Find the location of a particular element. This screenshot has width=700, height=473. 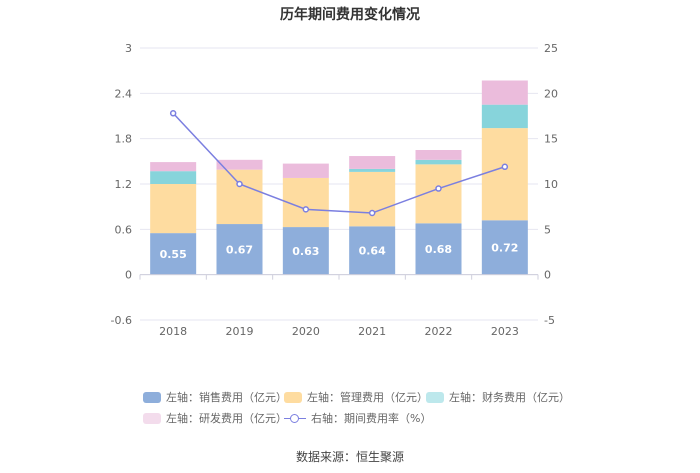

left-tick-label: -0.6 is located at coordinates (121, 320).